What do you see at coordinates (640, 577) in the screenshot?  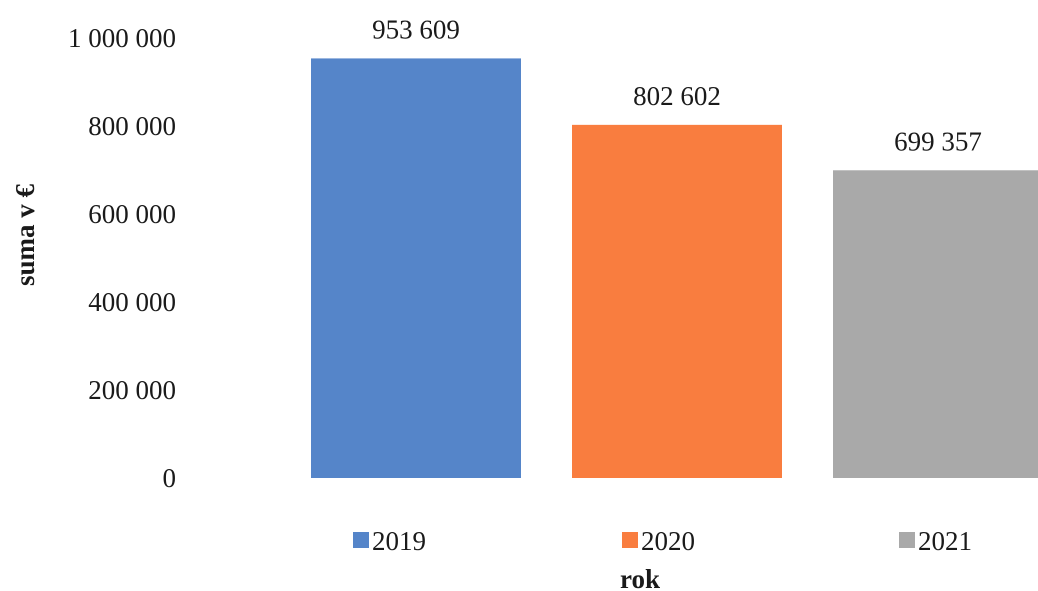 I see `x-axis-title: rok` at bounding box center [640, 577].